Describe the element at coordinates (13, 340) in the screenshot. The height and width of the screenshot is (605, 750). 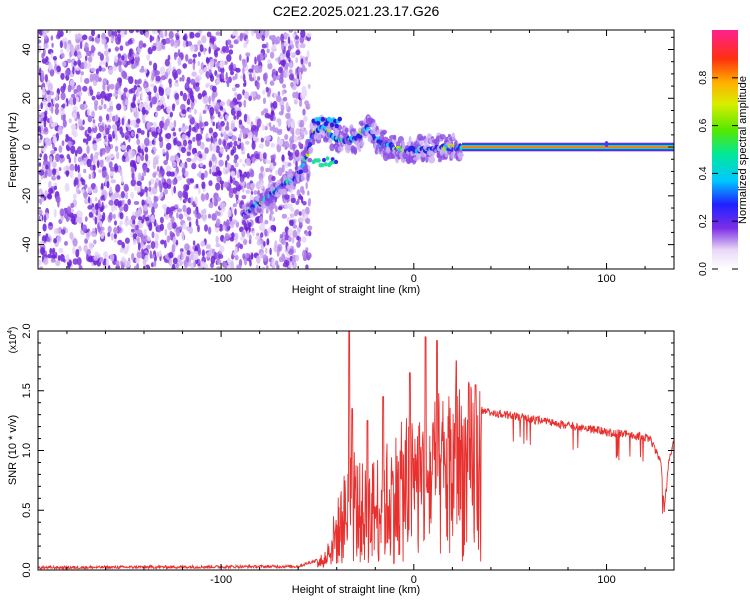
I see `snr-unit-label: (x104)` at that location.